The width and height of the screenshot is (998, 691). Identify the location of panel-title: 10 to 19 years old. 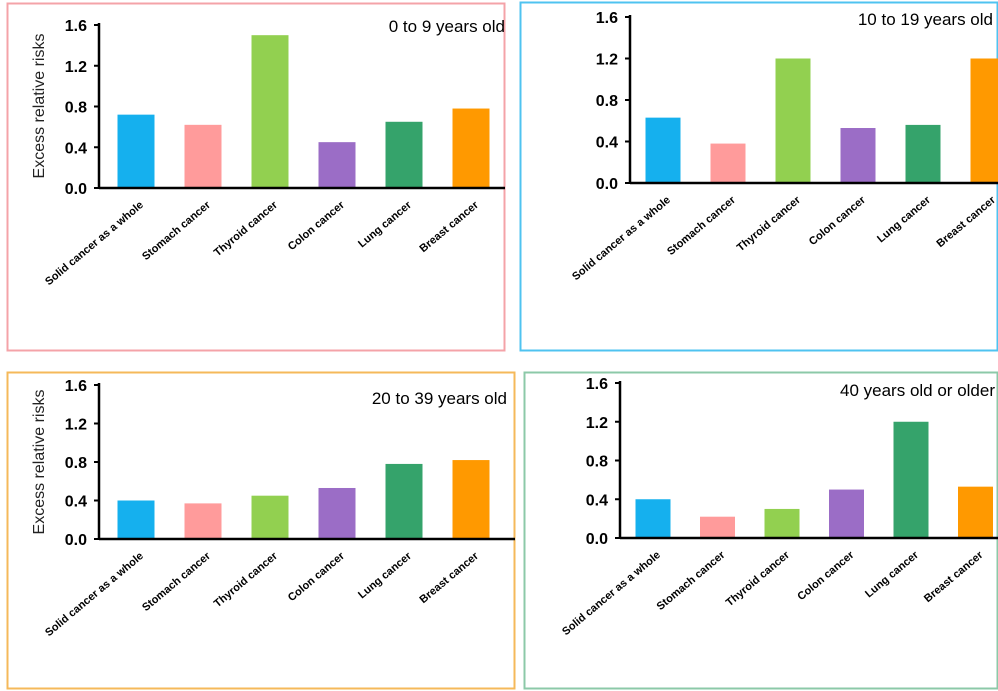
(925, 19).